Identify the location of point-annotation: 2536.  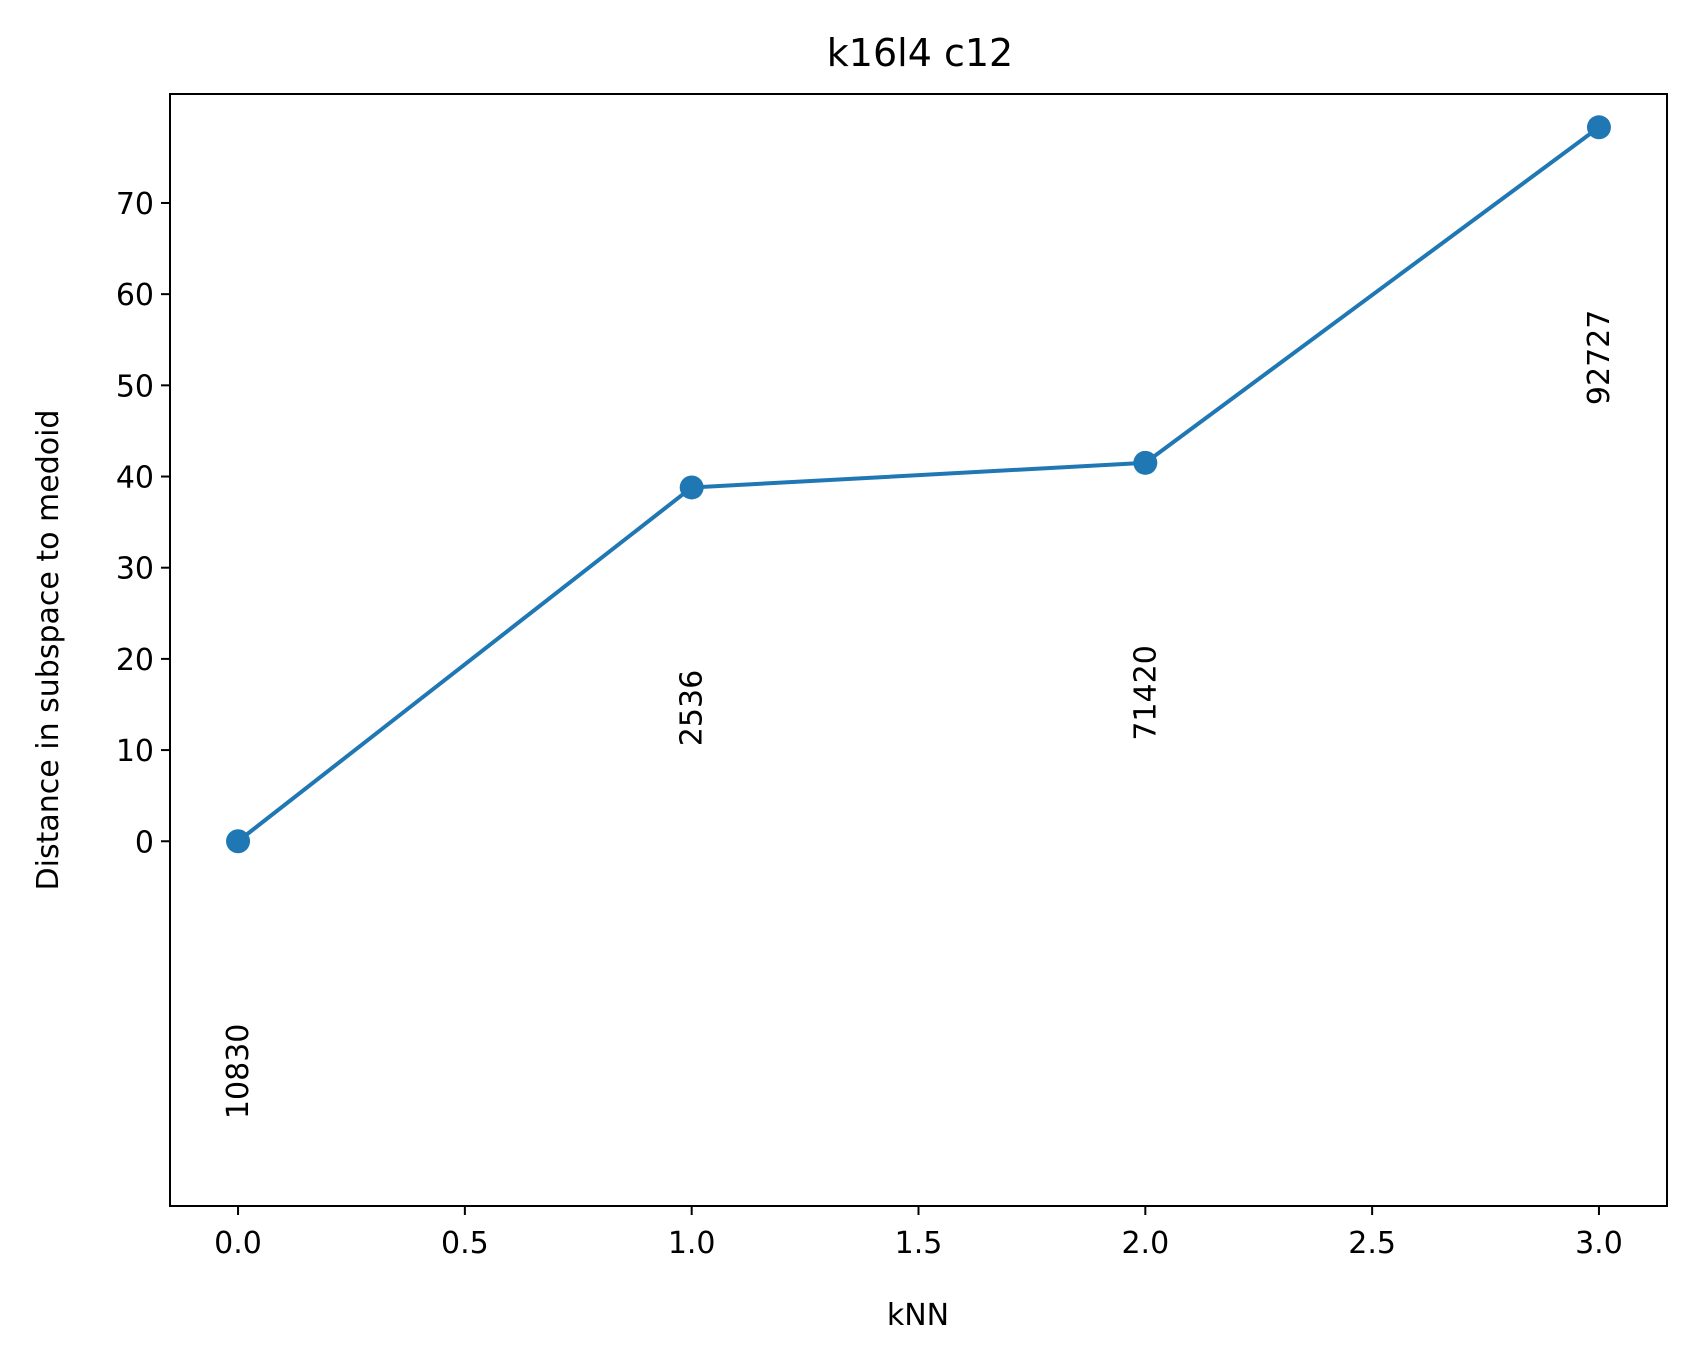
(692, 708).